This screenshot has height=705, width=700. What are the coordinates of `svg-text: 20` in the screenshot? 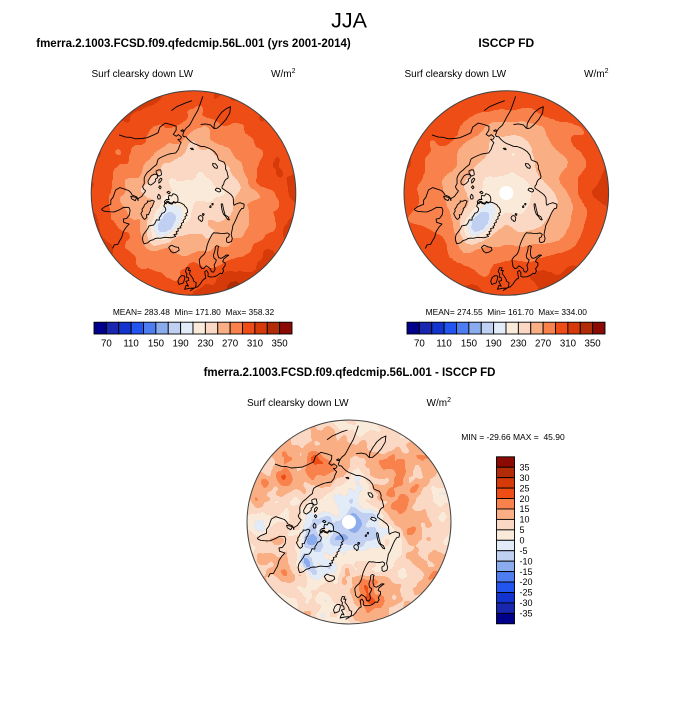 It's located at (525, 499).